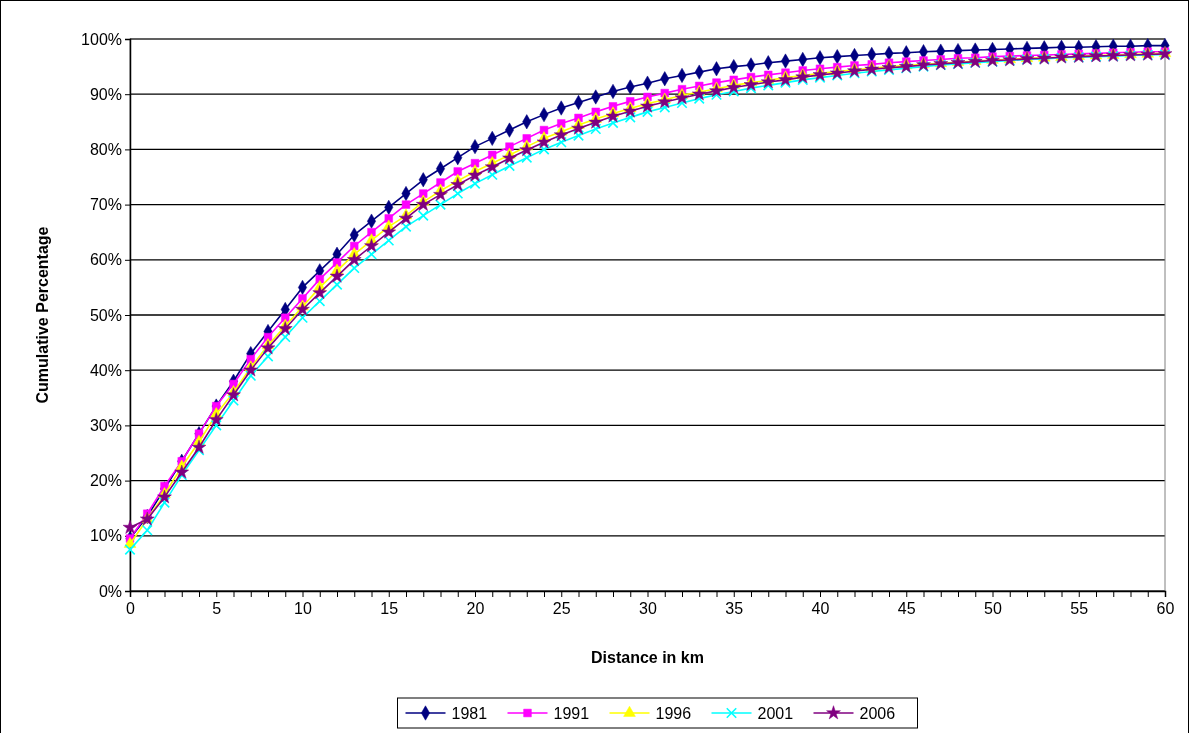 Image resolution: width=1189 pixels, height=733 pixels. Describe the element at coordinates (105, 370) in the screenshot. I see `y-tick-label: 40%` at that location.